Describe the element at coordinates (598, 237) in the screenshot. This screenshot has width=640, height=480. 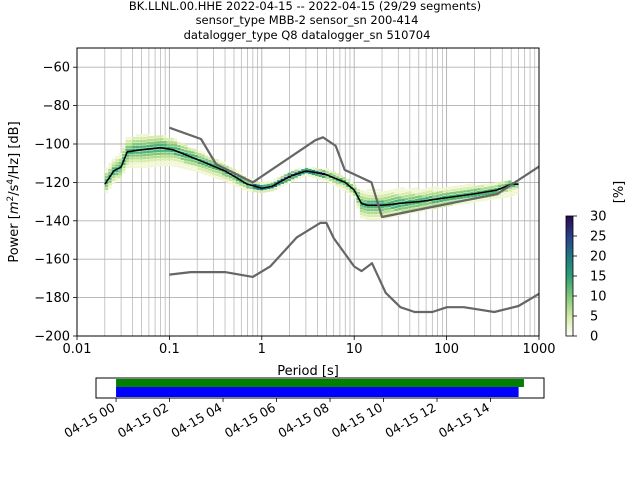
I see `colorbar-tick-label: 25` at that location.